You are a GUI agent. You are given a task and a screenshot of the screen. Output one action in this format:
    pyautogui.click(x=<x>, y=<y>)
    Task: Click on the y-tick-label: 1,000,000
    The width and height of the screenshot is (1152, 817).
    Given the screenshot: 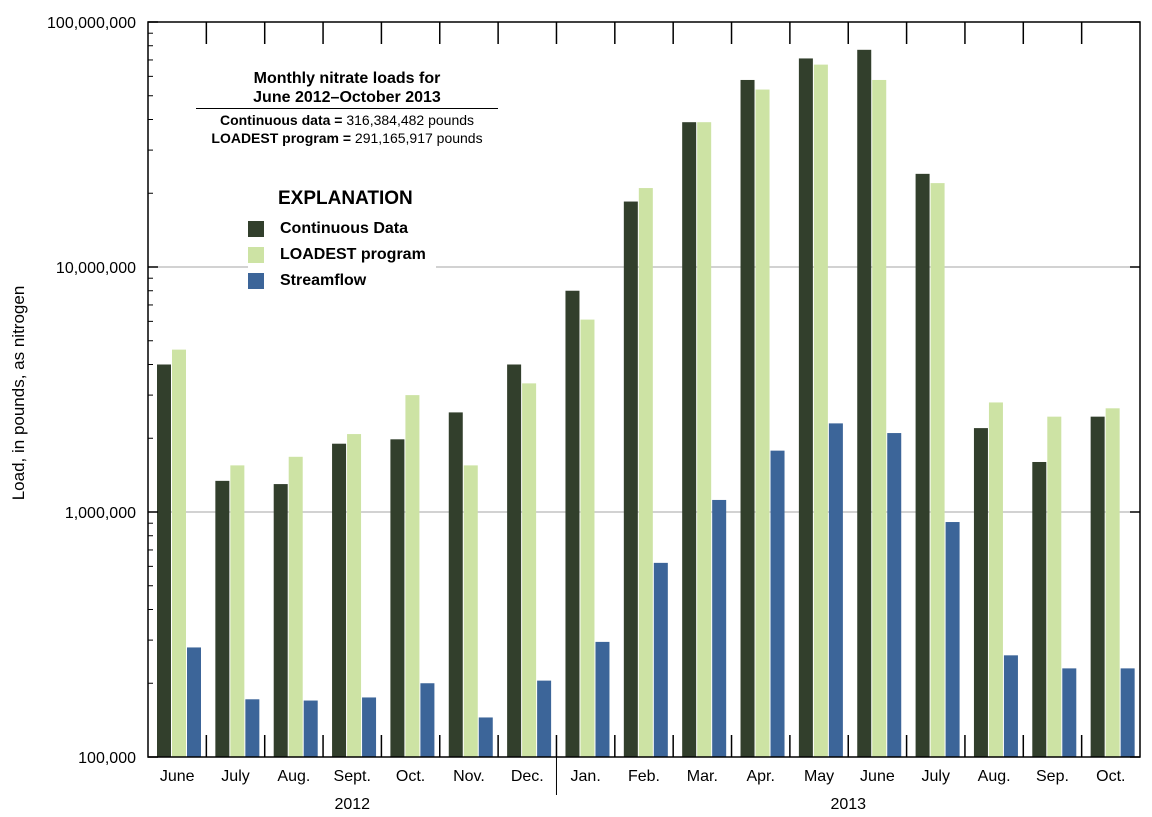 What is the action you would take?
    pyautogui.click(x=100, y=513)
    